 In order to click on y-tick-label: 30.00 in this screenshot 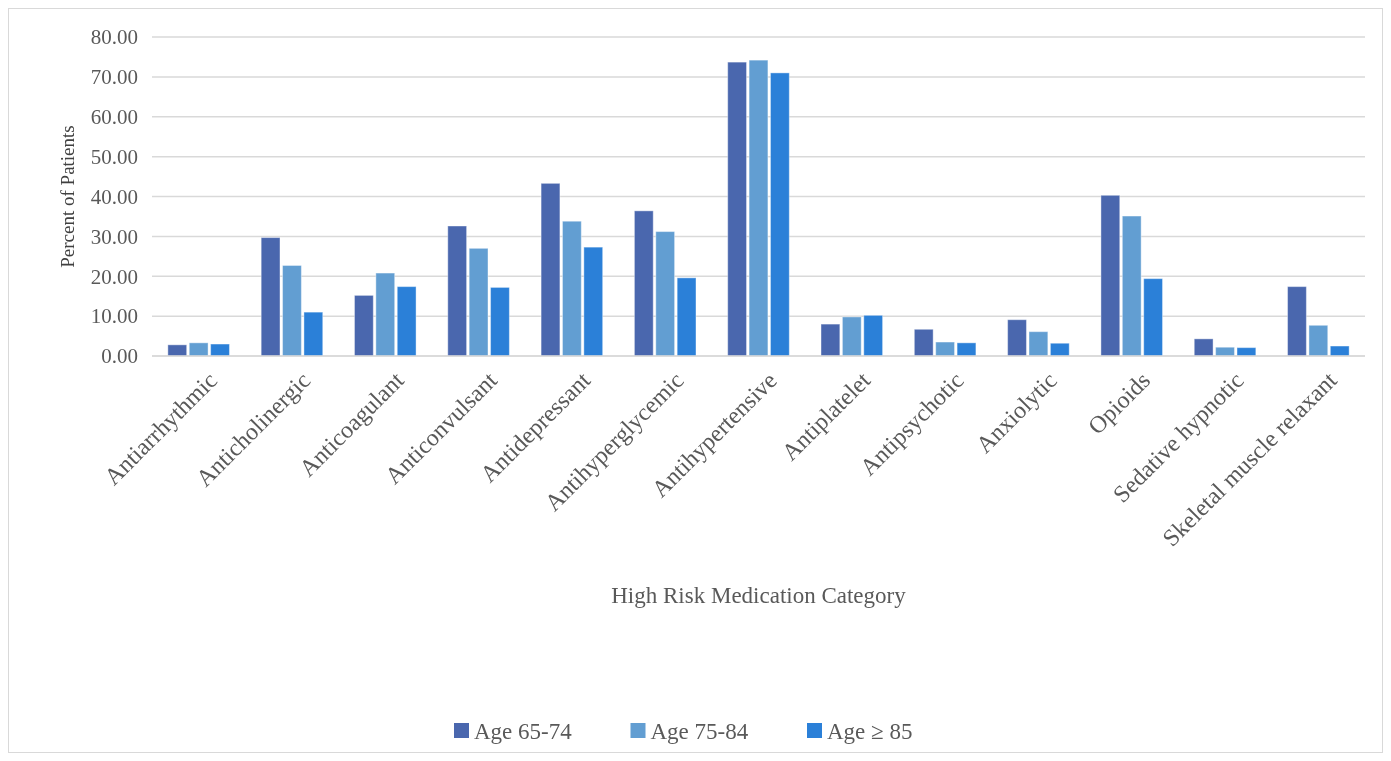, I will do `click(114, 236)`.